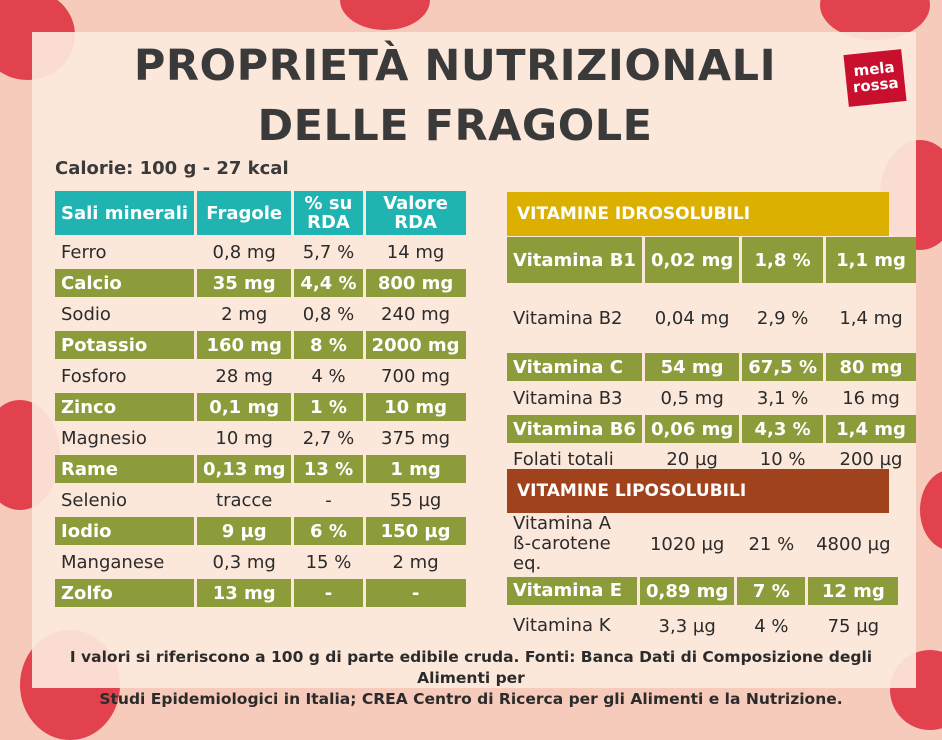 The width and height of the screenshot is (942, 740). What do you see at coordinates (692, 429) in the screenshot?
I see `table-cell: 0,06 mg` at bounding box center [692, 429].